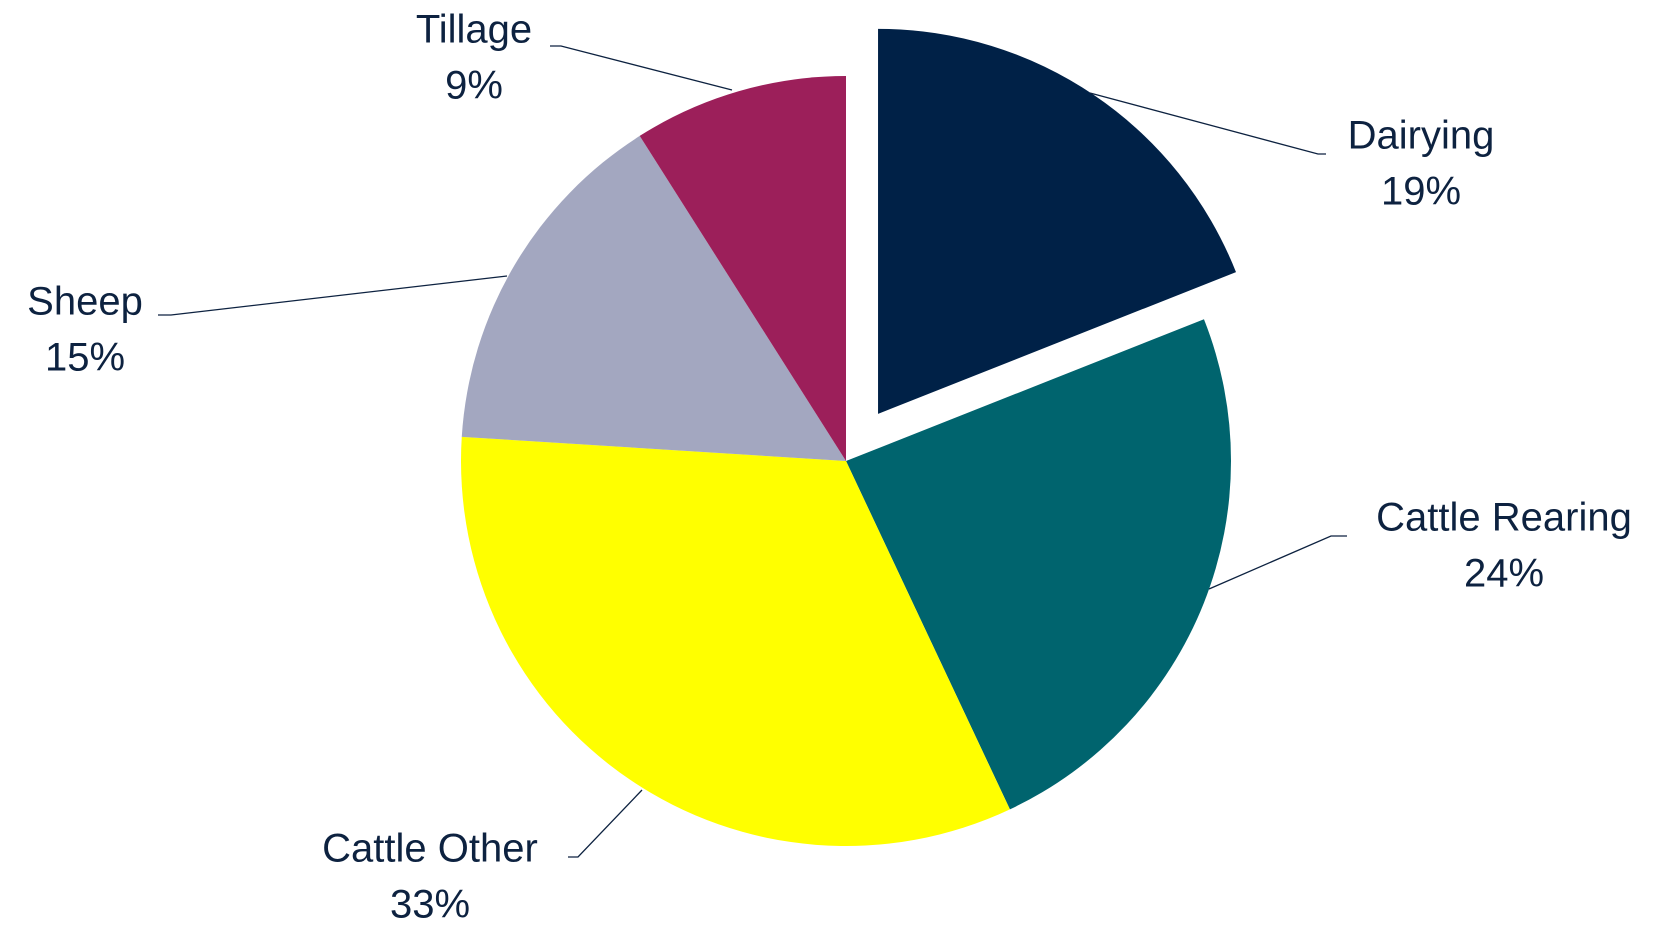 This screenshot has width=1663, height=926. What do you see at coordinates (474, 86) in the screenshot?
I see `slice-value-label: 9%` at bounding box center [474, 86].